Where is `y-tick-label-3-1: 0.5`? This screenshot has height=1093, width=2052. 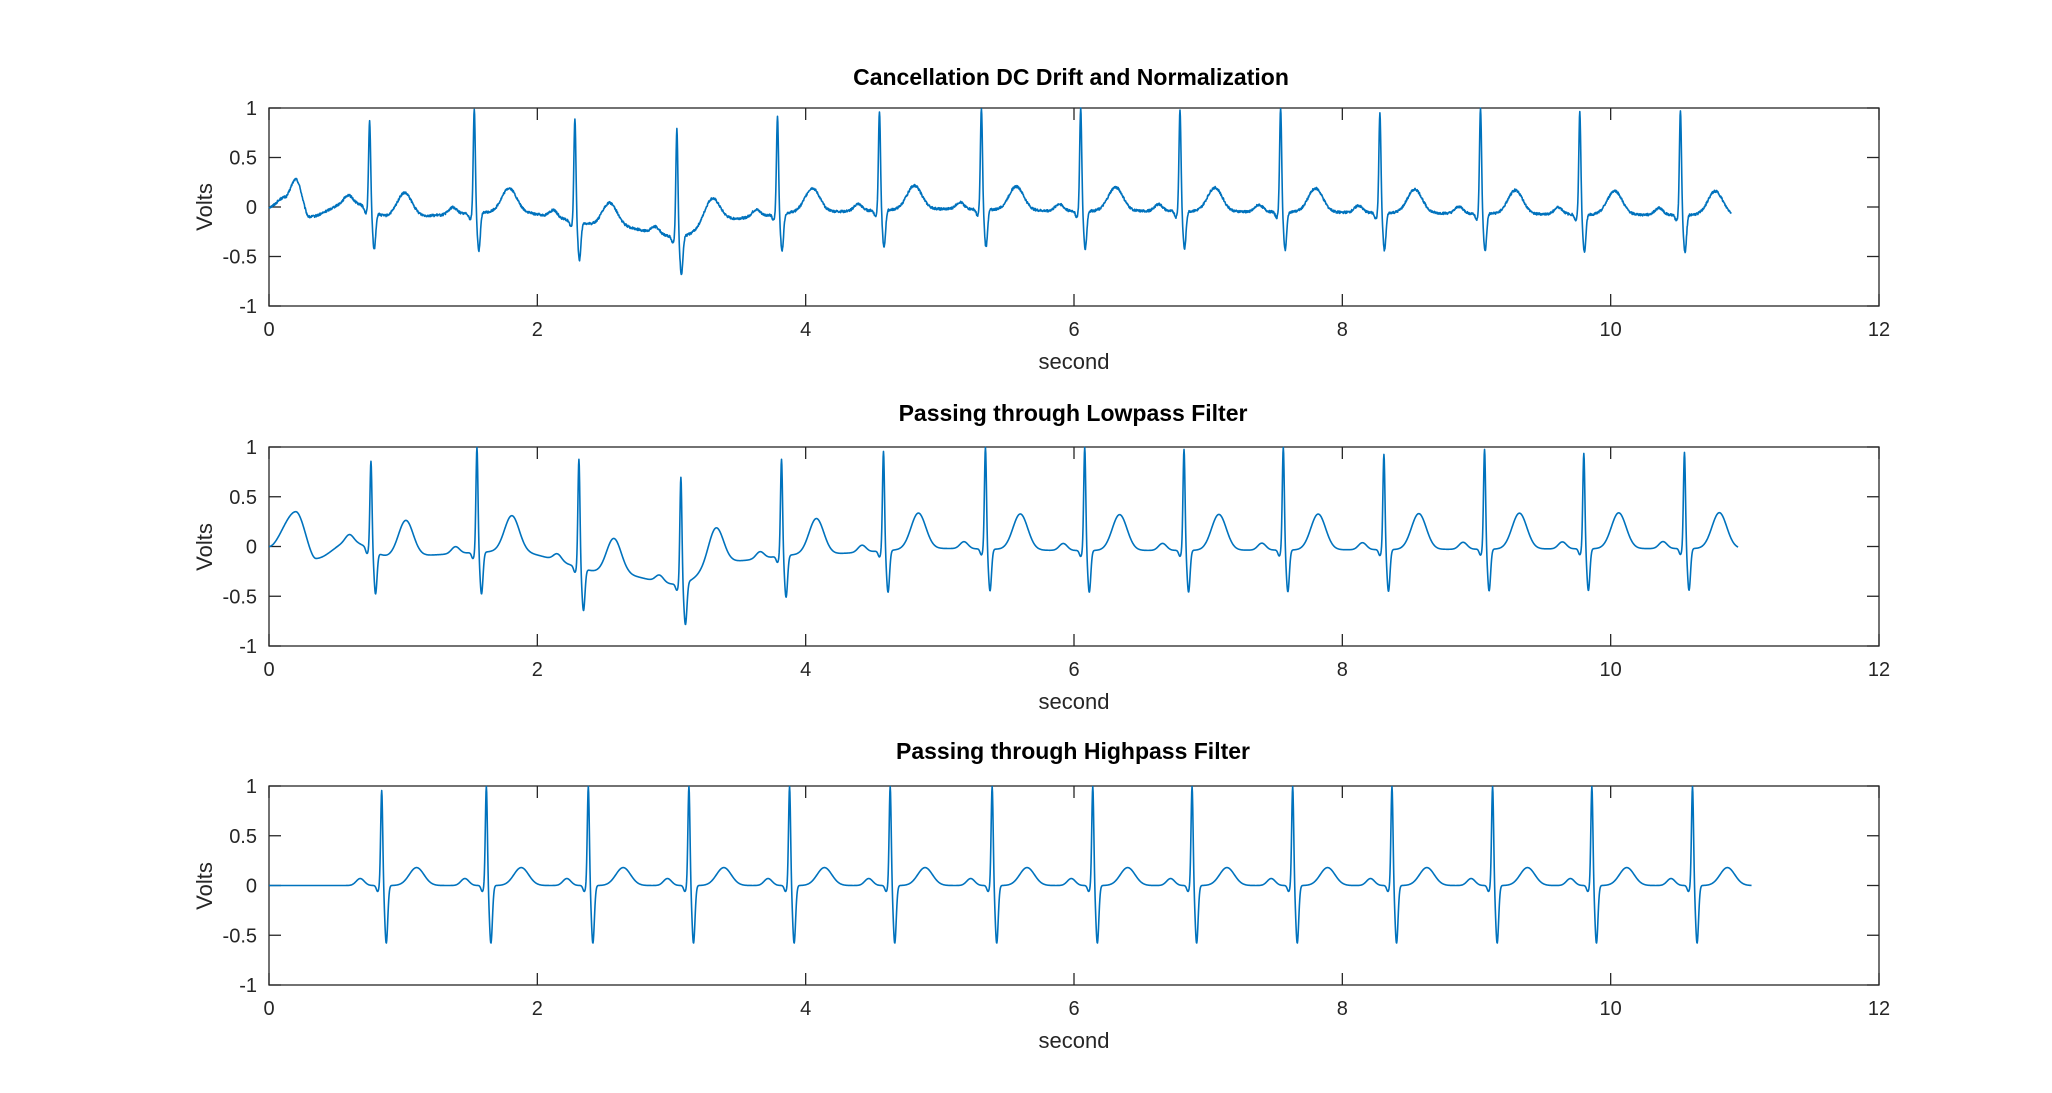
y-tick-label-3-1: 0.5 is located at coordinates (243, 837).